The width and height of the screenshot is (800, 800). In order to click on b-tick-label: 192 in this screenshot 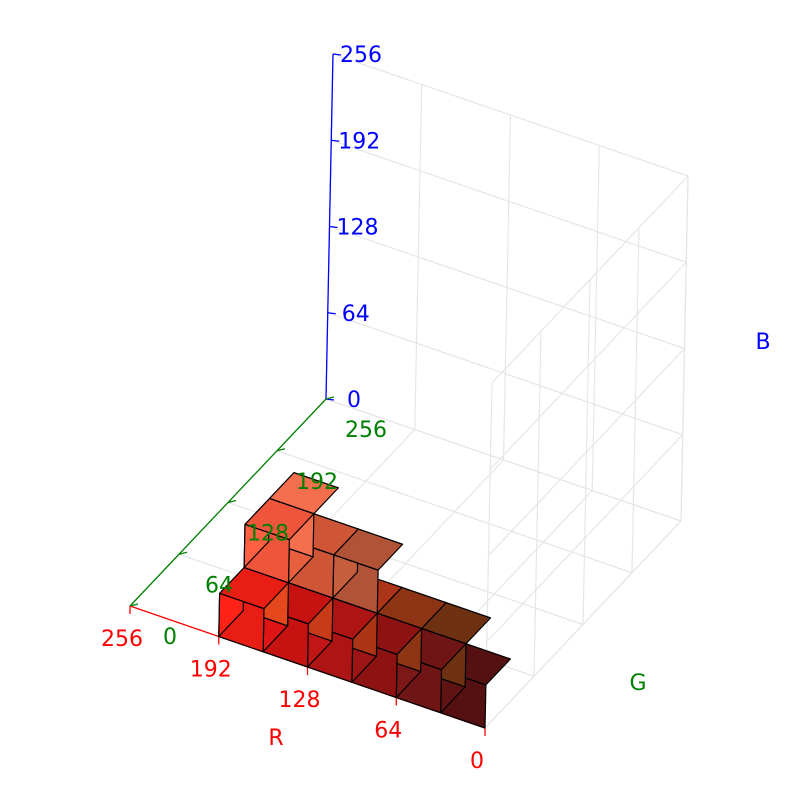, I will do `click(359, 141)`.